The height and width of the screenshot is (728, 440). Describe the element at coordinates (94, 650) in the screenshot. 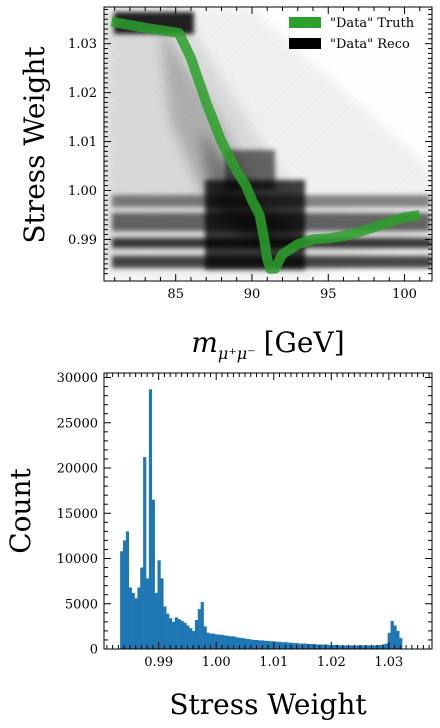

I see `y-tick-label: 0` at that location.